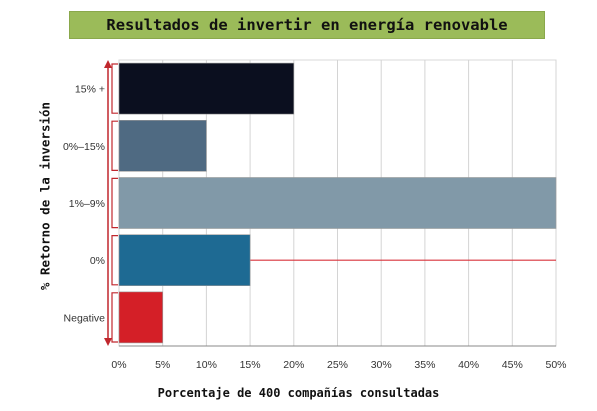 The height and width of the screenshot is (411, 597). Describe the element at coordinates (293, 365) in the screenshot. I see `x-tick-label: 20%` at that location.